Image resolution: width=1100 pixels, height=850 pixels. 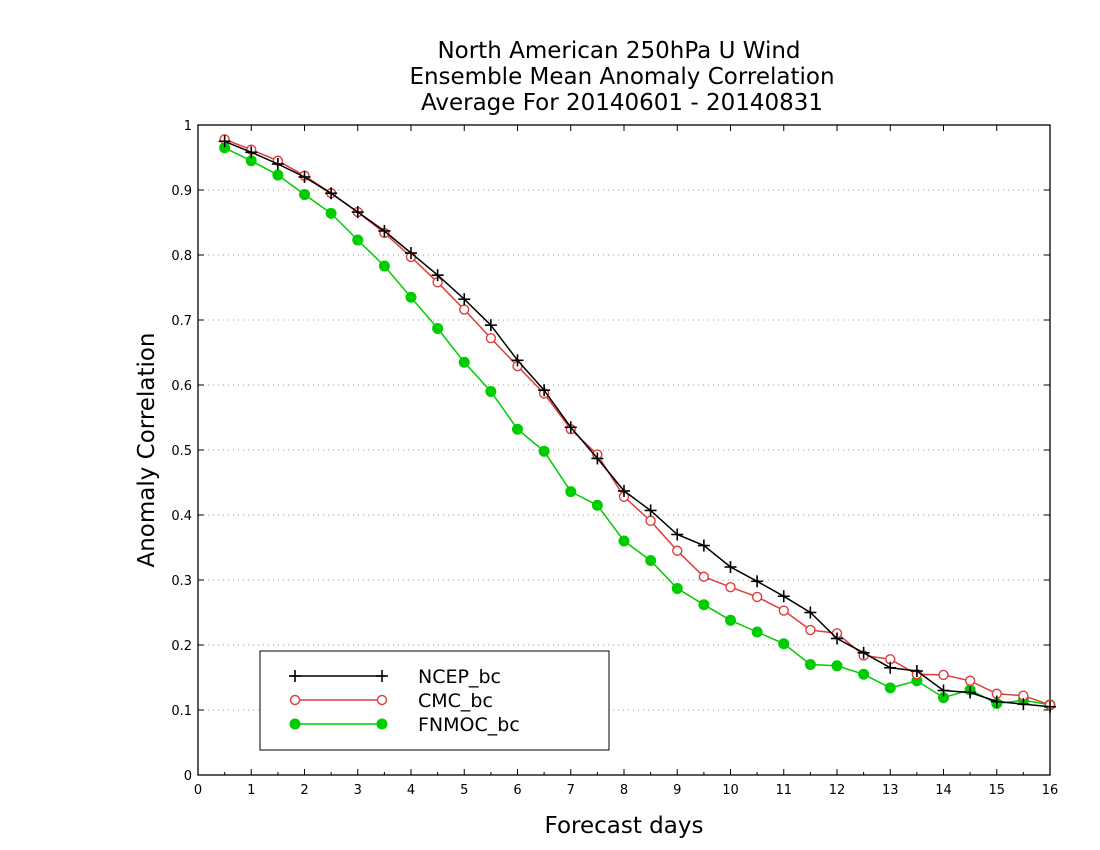 What do you see at coordinates (455, 701) in the screenshot?
I see `legend-label-cmc-bc: CMC_bc` at bounding box center [455, 701].